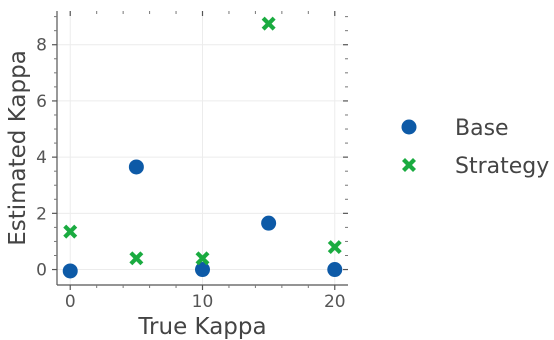 This screenshot has width=554, height=340. I want to click on x-tick-label: 10, so click(203, 302).